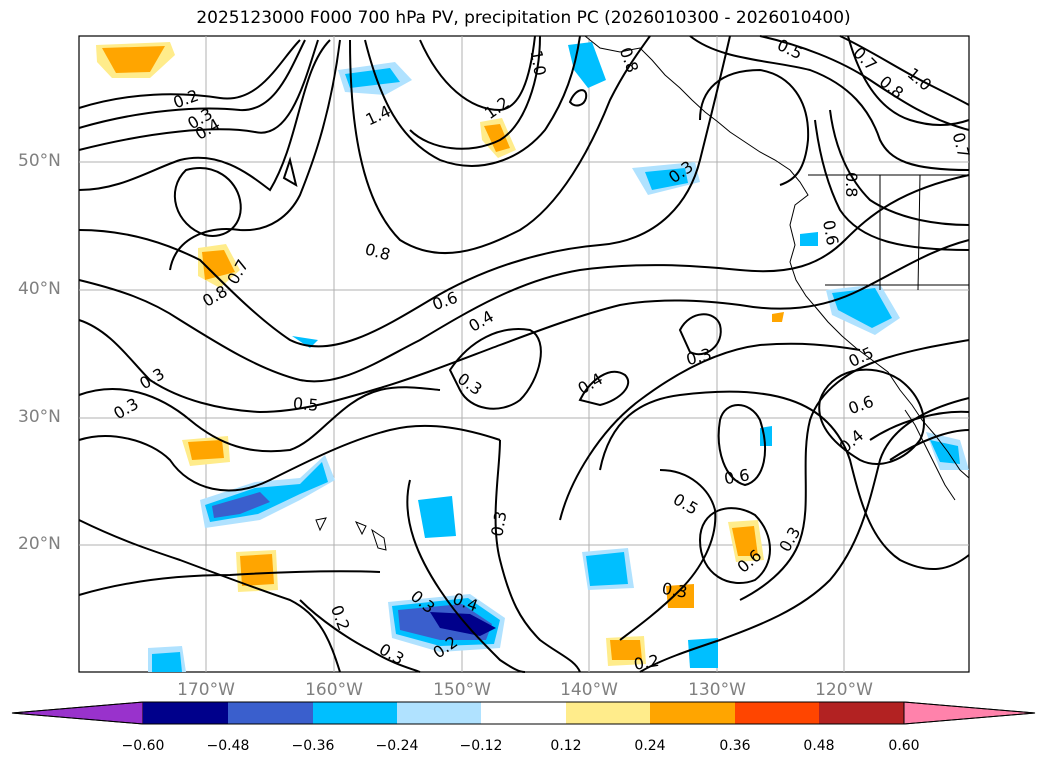 The height and width of the screenshot is (765, 1047). Describe the element at coordinates (351, 534) in the screenshot. I see `coastline` at that location.